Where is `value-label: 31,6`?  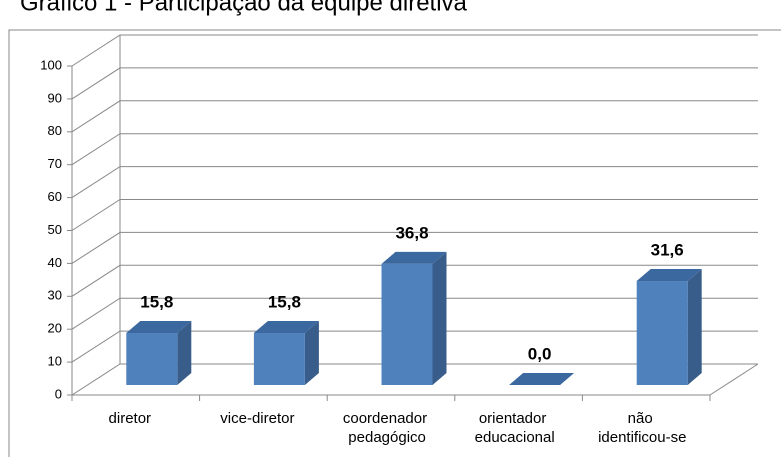 value-label: 31,6 is located at coordinates (667, 250).